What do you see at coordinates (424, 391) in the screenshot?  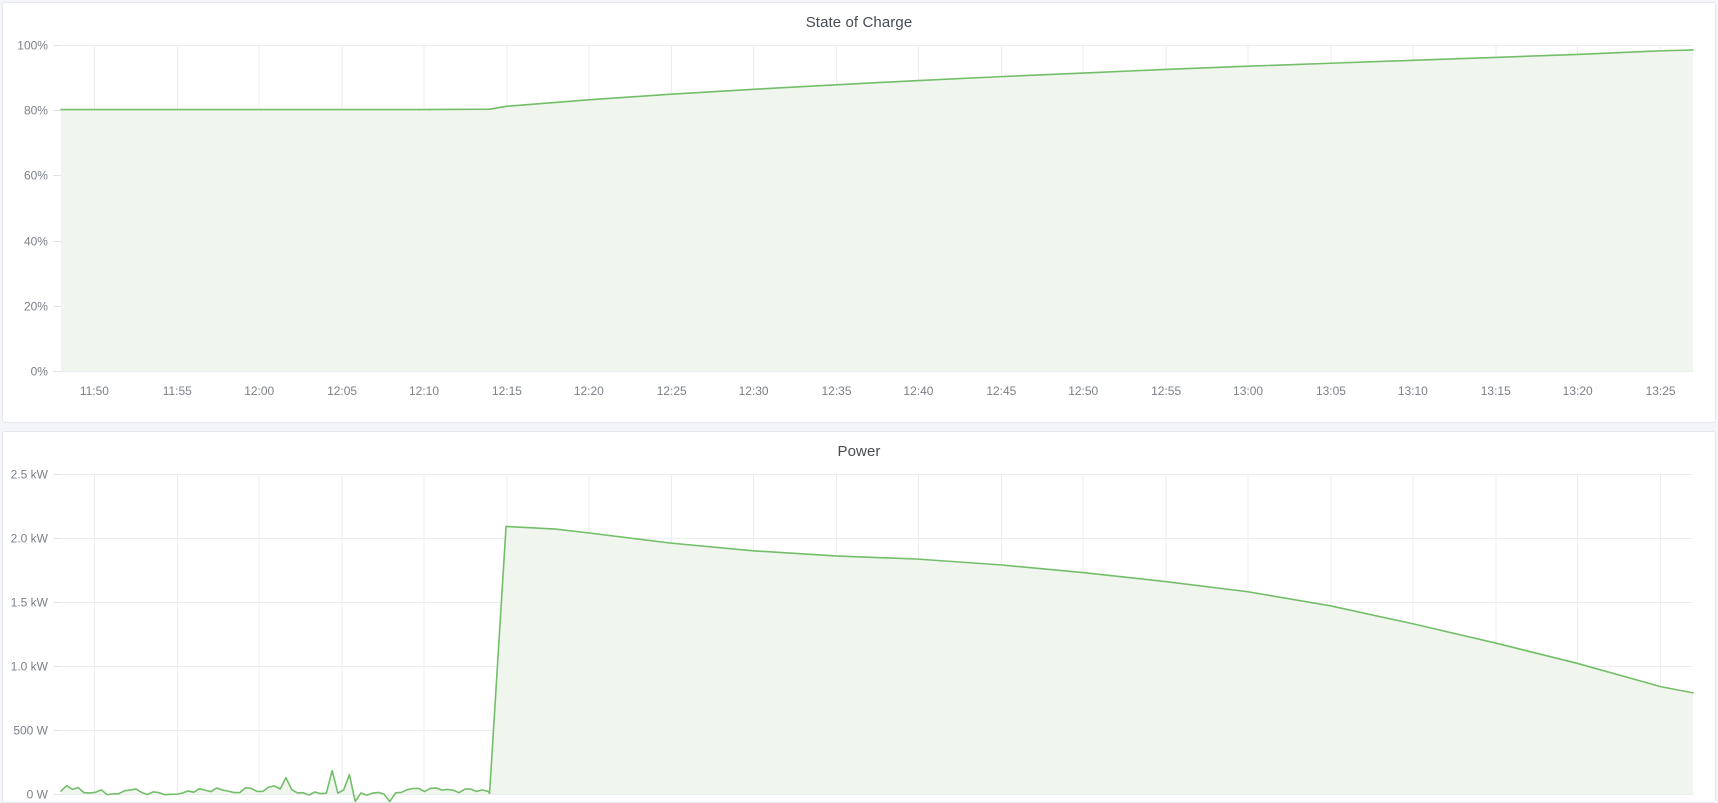 I see `svg-text: 12:10` at bounding box center [424, 391].